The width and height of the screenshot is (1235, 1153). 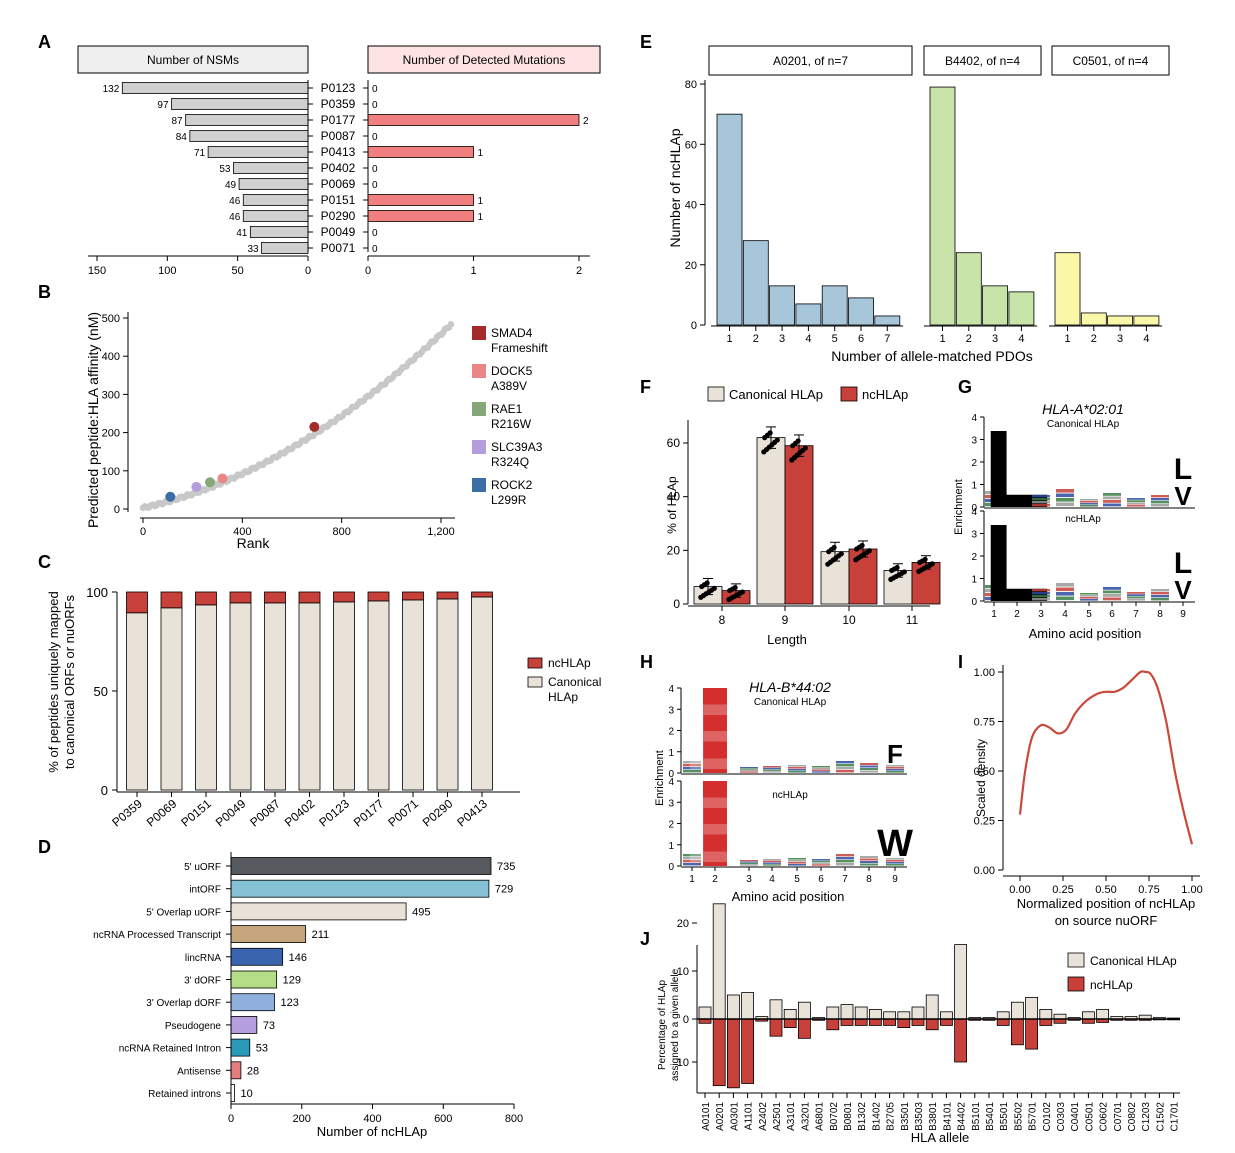 What do you see at coordinates (863, 576) in the screenshot?
I see `f-nc-bar` at bounding box center [863, 576].